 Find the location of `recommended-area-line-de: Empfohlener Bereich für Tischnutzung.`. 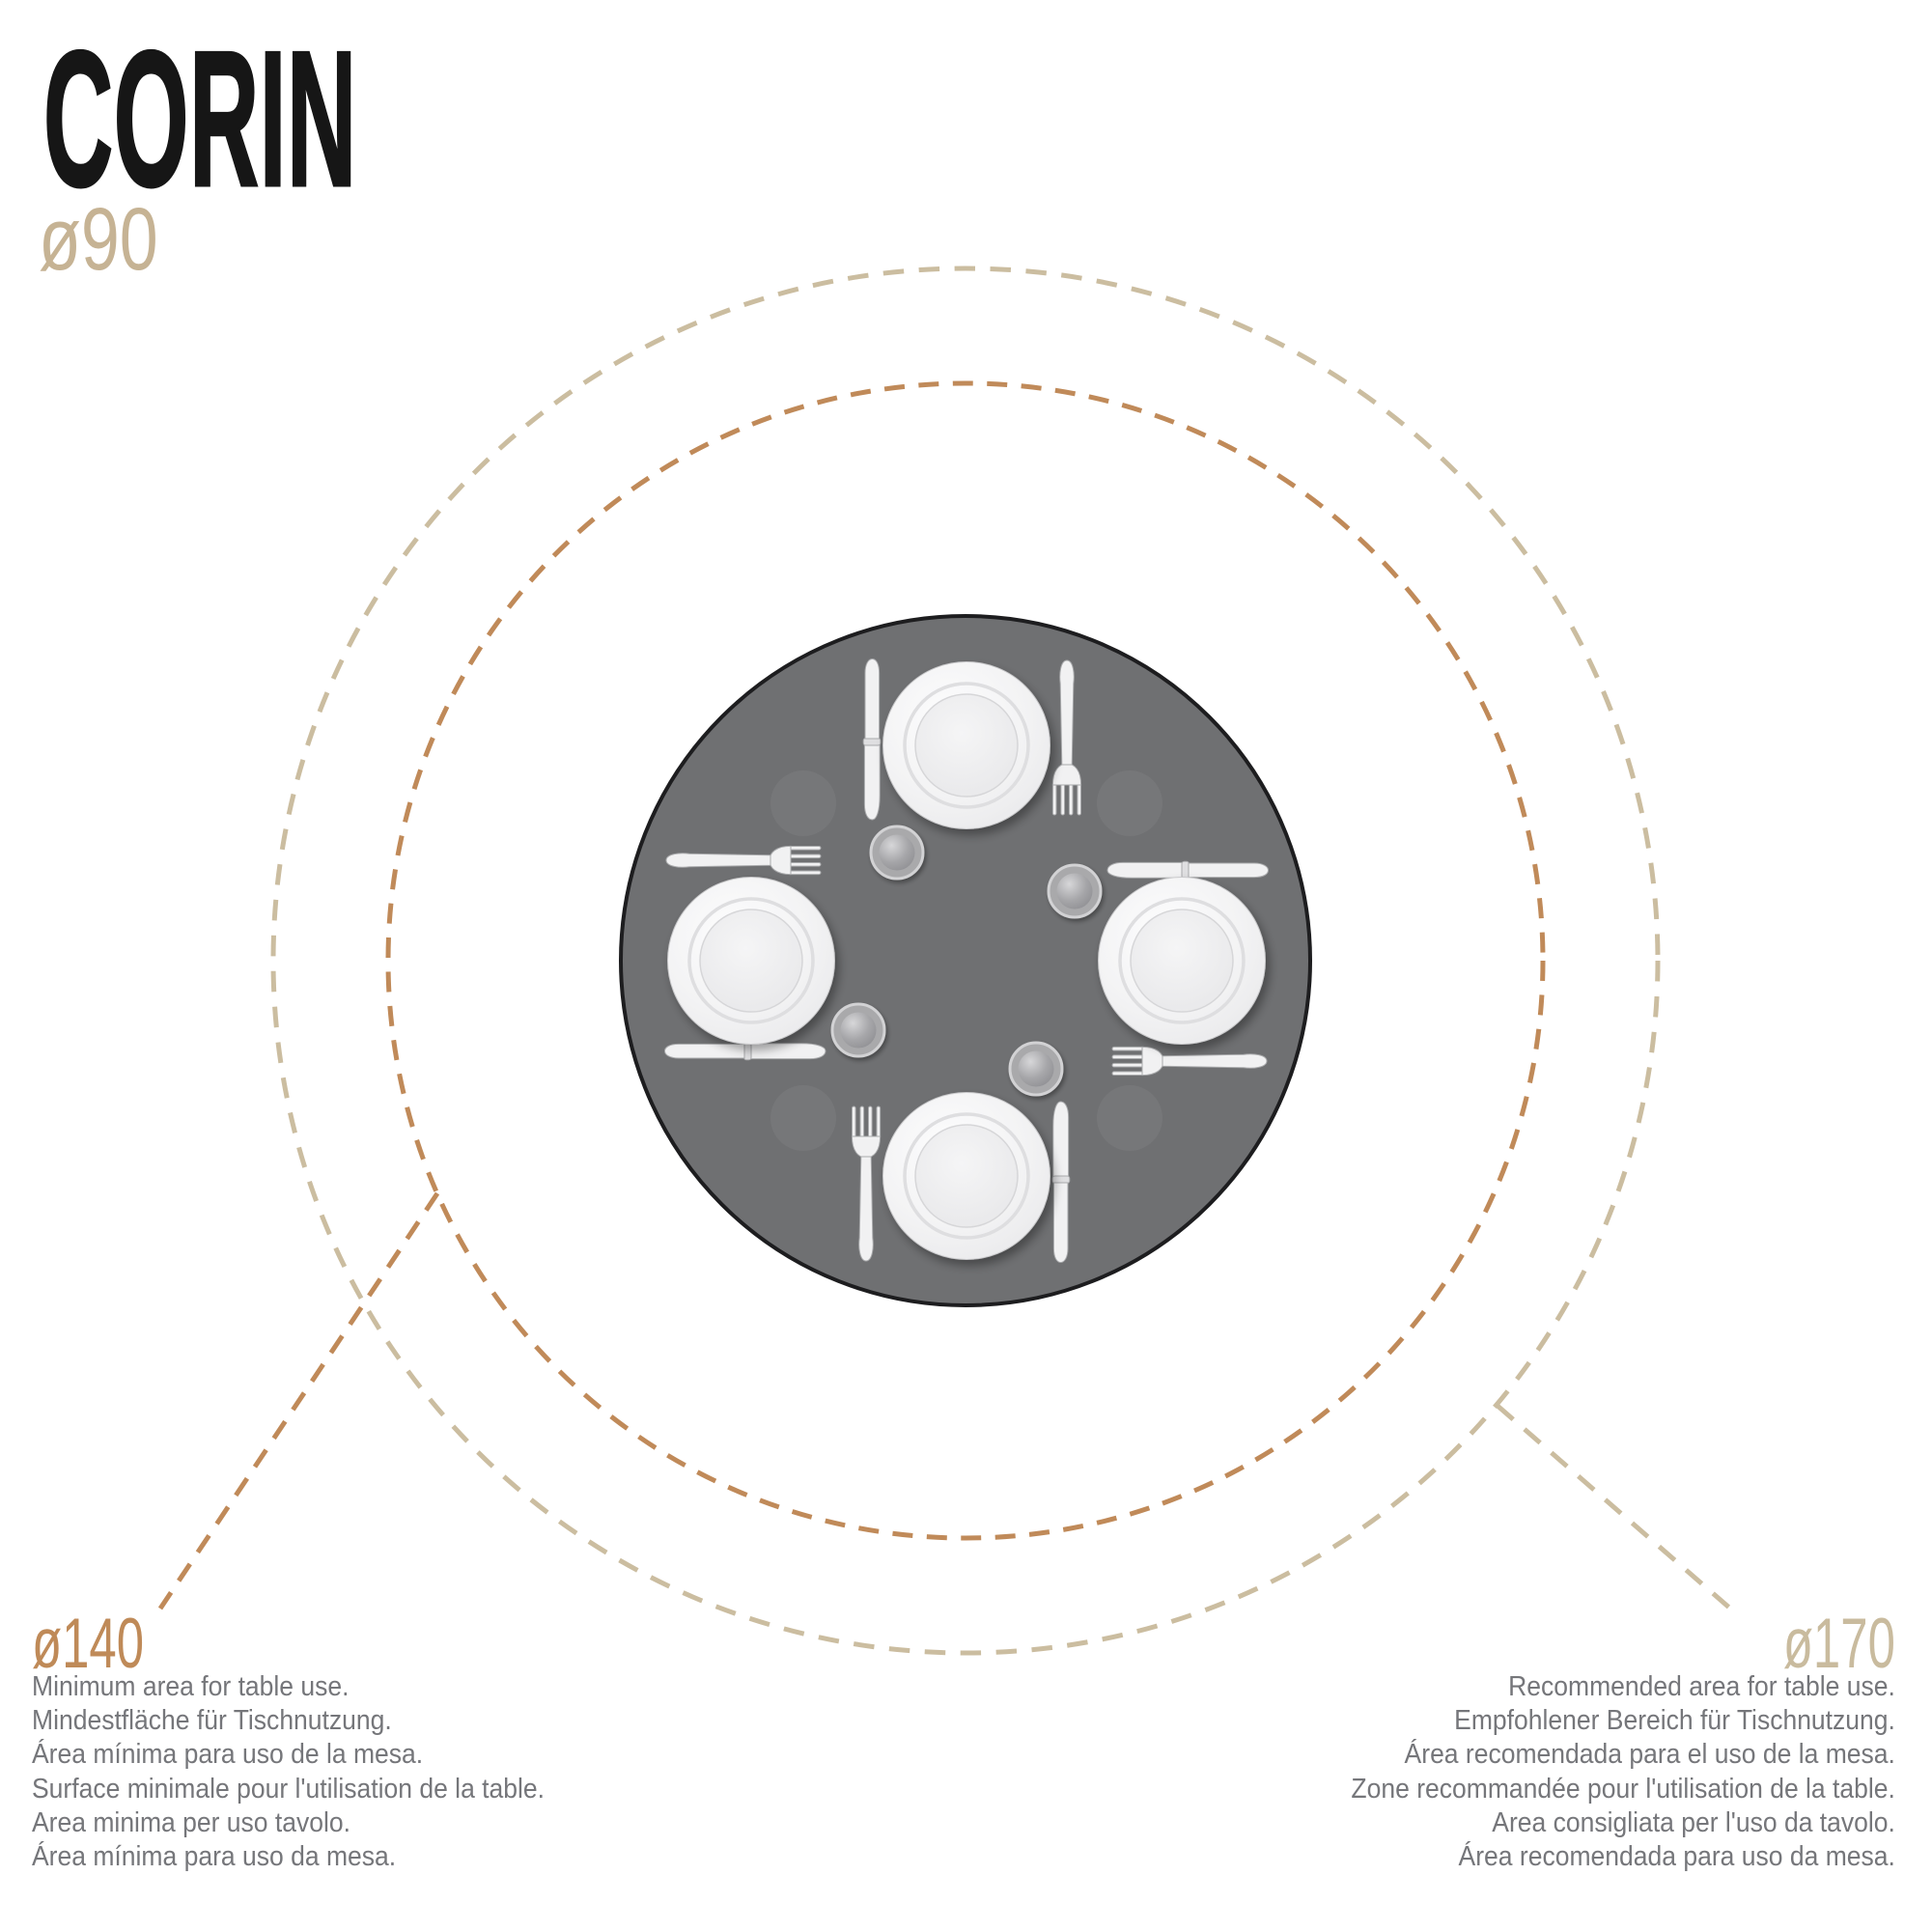

recommended-area-line-de: Empfohlener Bereich für Tischnutzung. is located at coordinates (1675, 1721).